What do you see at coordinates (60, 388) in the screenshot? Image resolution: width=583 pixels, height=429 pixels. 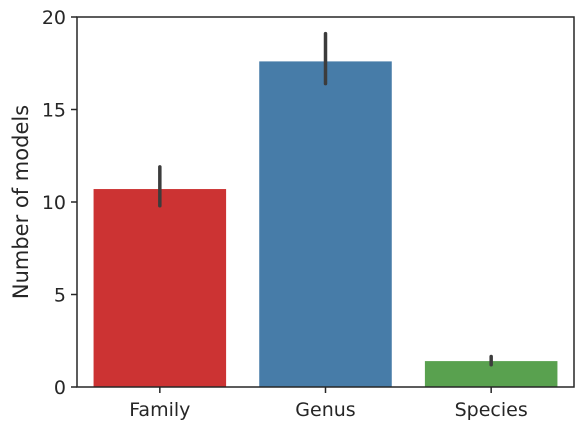 I see `y-tick-label: 0` at bounding box center [60, 388].